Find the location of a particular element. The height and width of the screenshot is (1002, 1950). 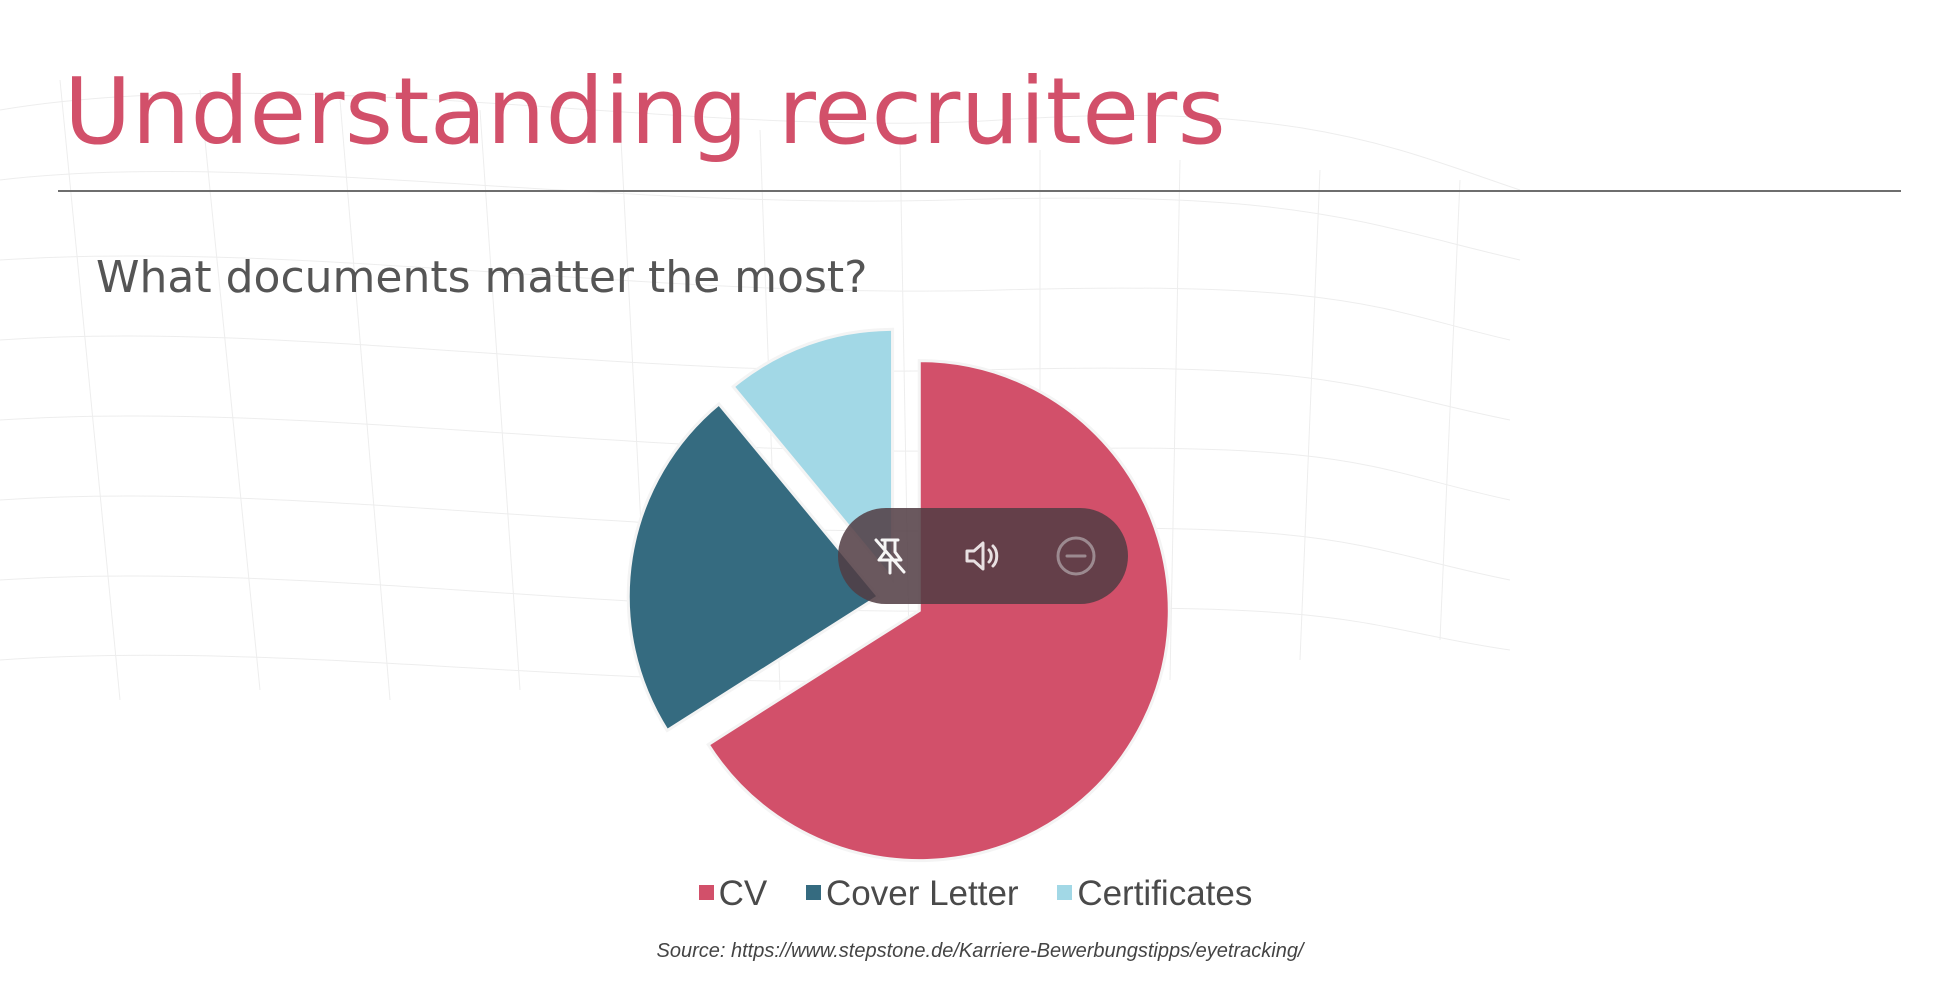

legend-swatch-cover-letter is located at coordinates (813, 892).